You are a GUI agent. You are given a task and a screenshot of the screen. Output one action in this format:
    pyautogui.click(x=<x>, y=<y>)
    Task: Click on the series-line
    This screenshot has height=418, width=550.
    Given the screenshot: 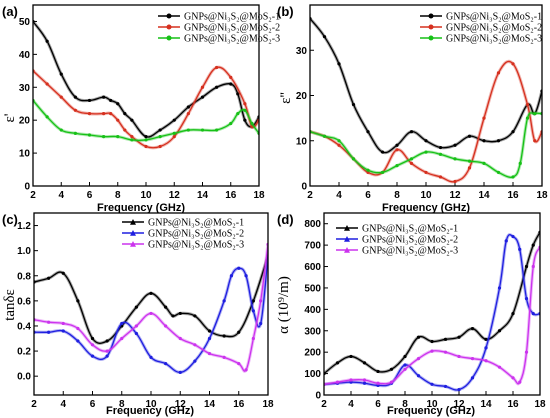 What is the action you would take?
    pyautogui.click(x=151, y=308)
    